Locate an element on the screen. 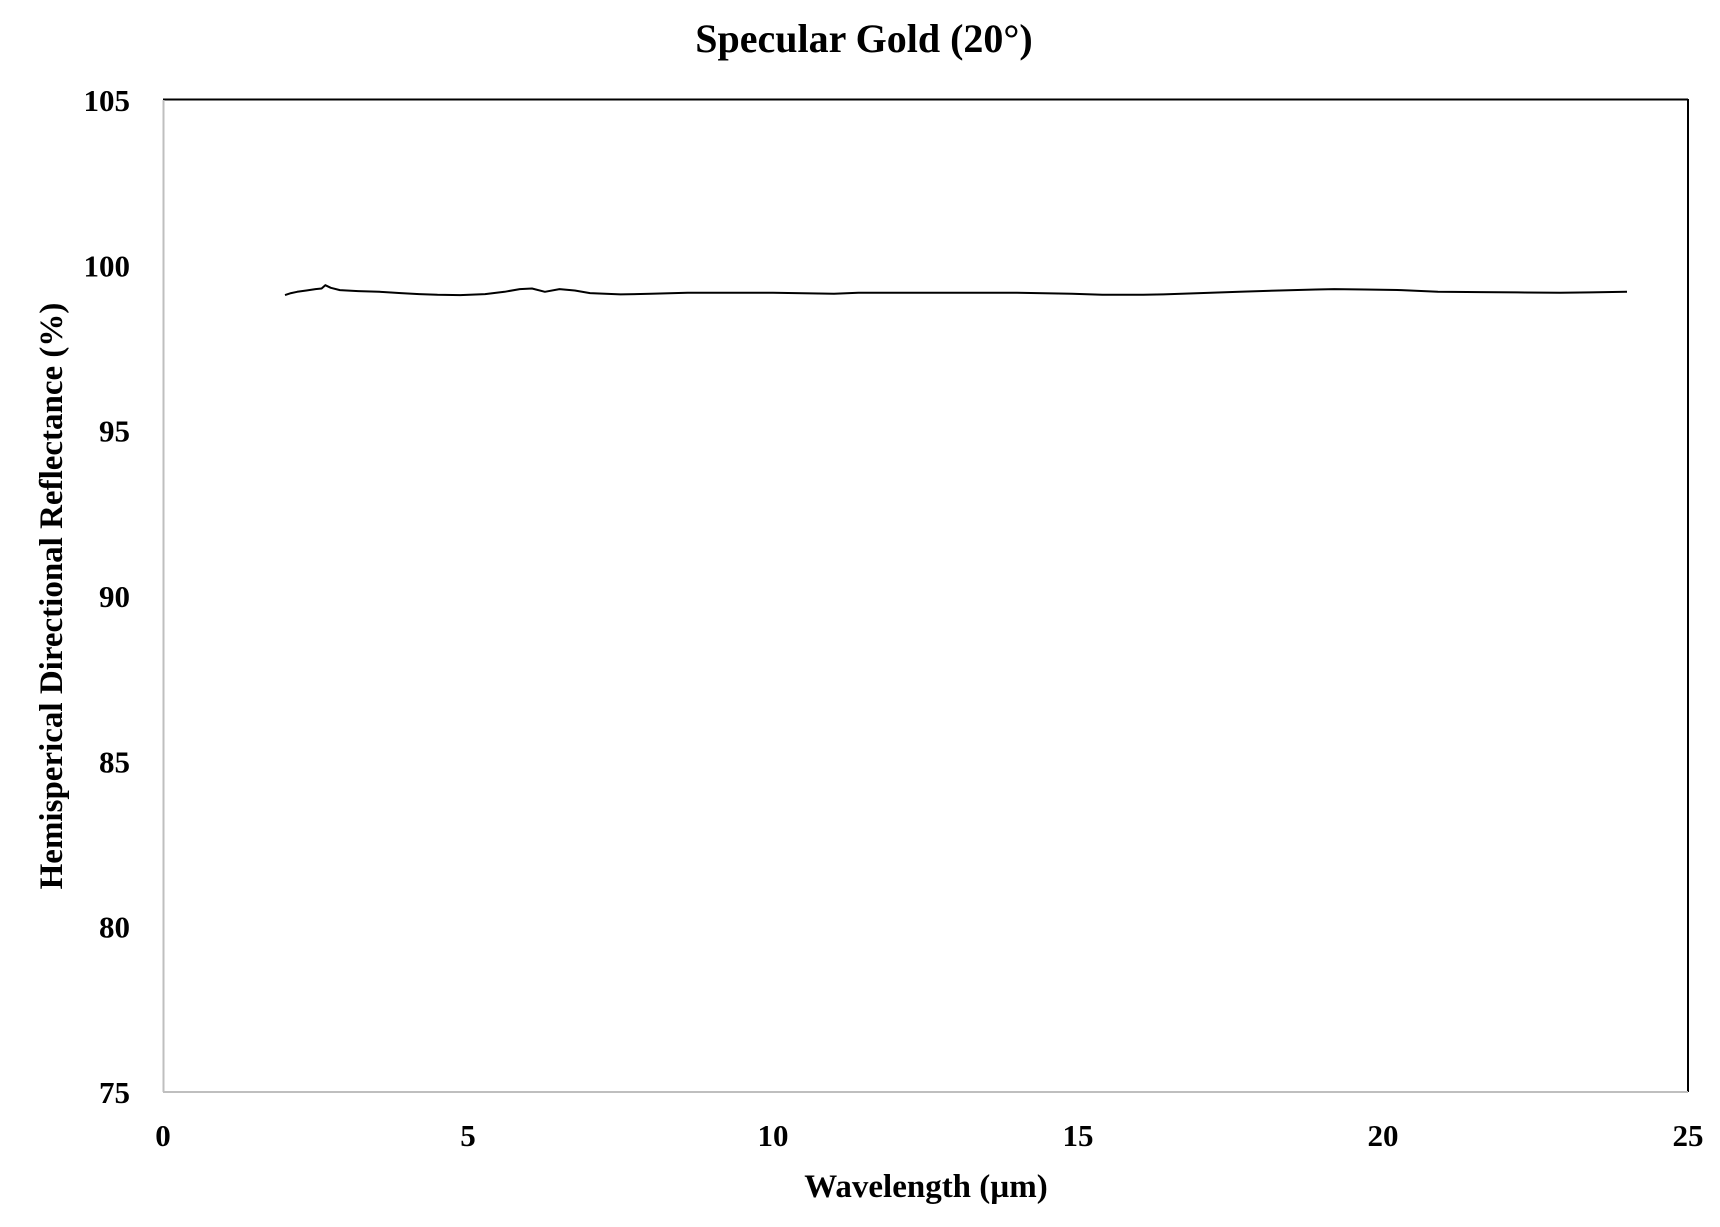  y-tick-label: 100 is located at coordinates (107, 265).